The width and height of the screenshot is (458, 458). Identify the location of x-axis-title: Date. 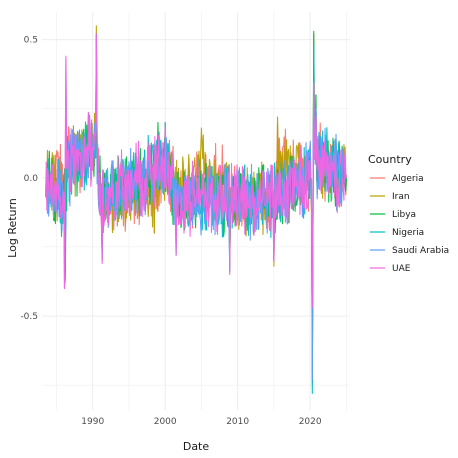
(196, 446).